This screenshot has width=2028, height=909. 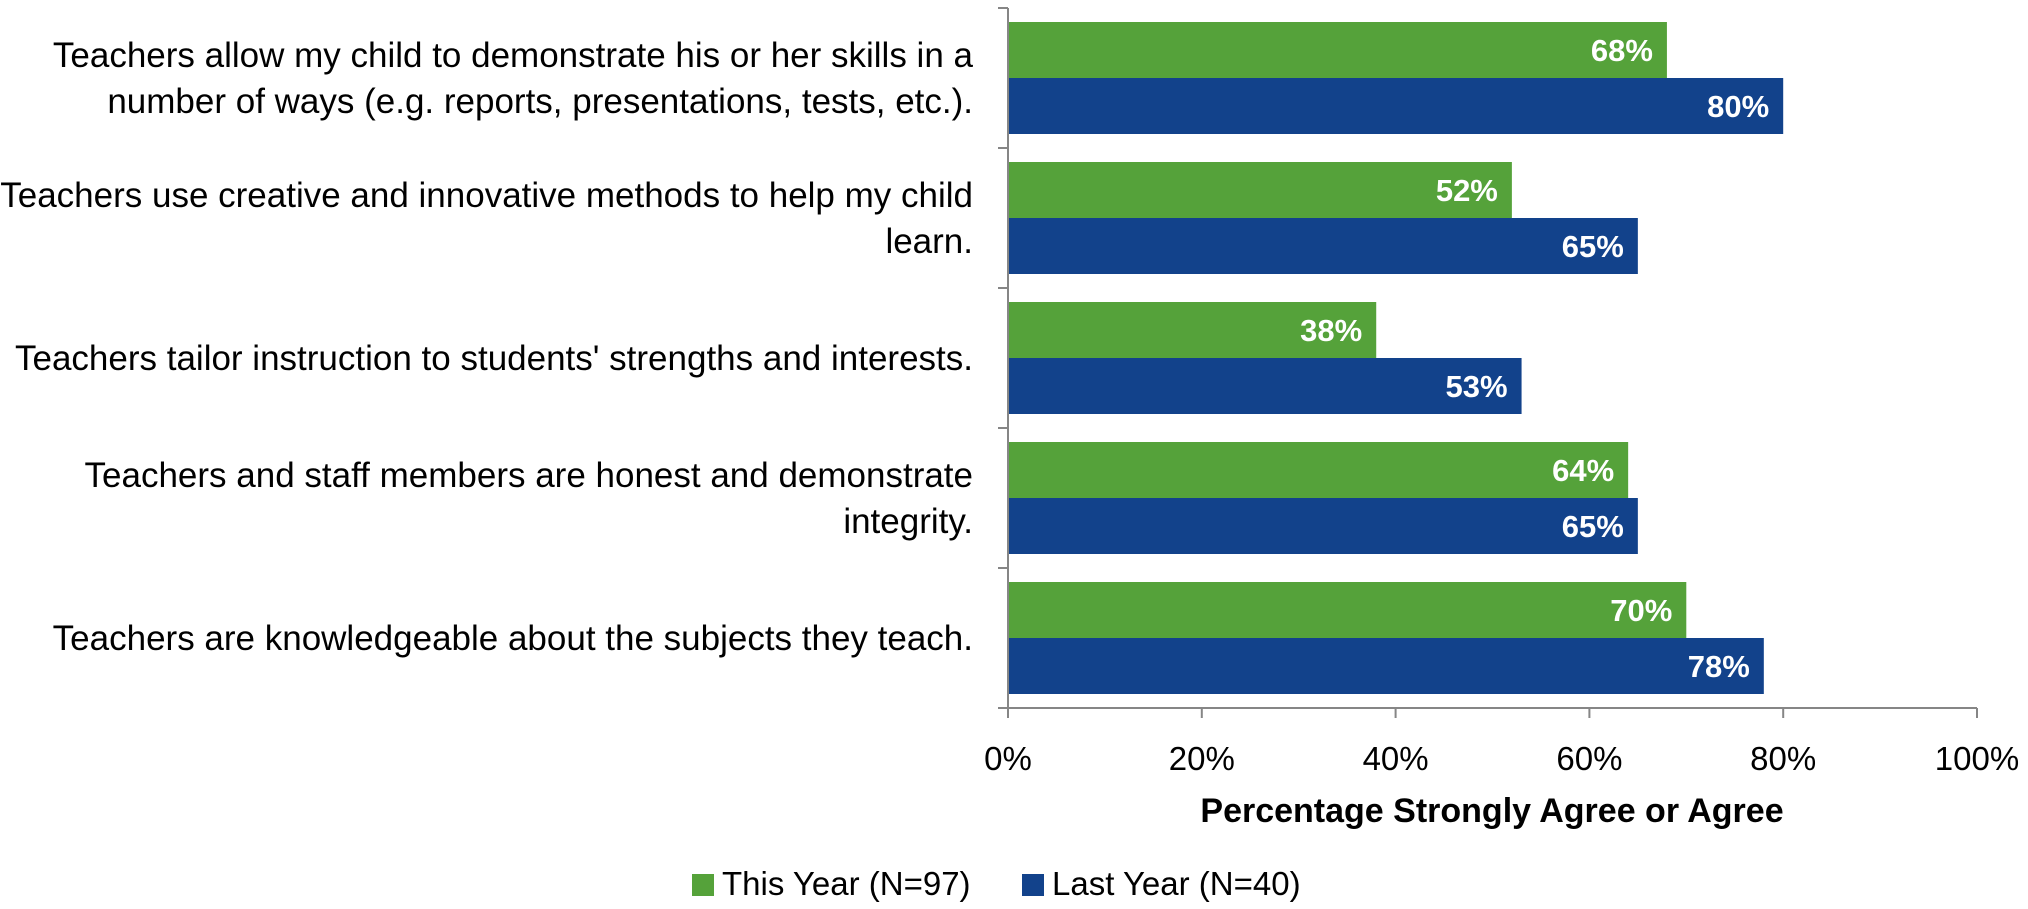 I want to click on bar-value-label: 68%, so click(x=1622, y=50).